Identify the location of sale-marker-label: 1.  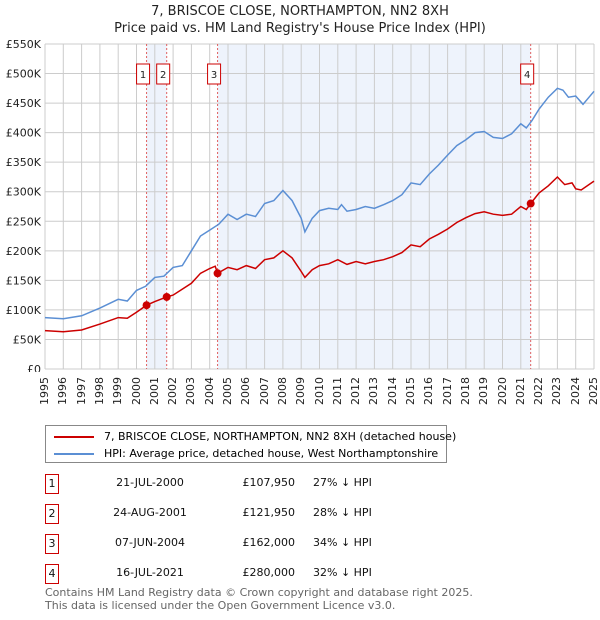
(143, 75).